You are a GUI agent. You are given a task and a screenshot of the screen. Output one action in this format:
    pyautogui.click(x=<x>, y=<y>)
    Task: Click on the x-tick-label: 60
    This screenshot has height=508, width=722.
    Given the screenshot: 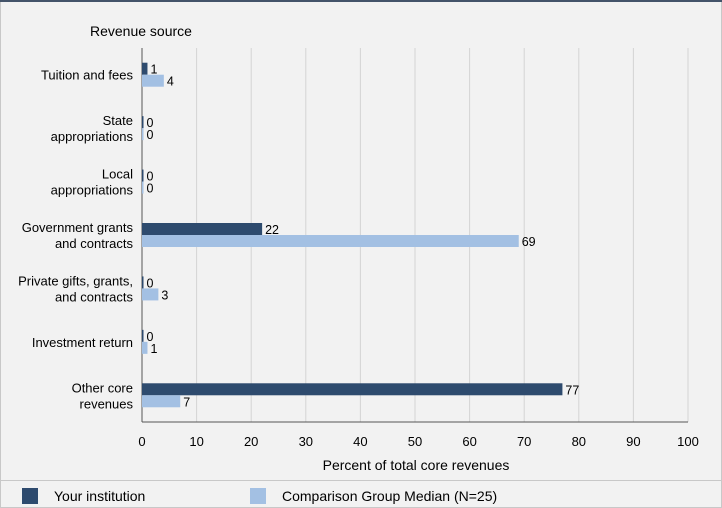 What is the action you would take?
    pyautogui.click(x=469, y=441)
    